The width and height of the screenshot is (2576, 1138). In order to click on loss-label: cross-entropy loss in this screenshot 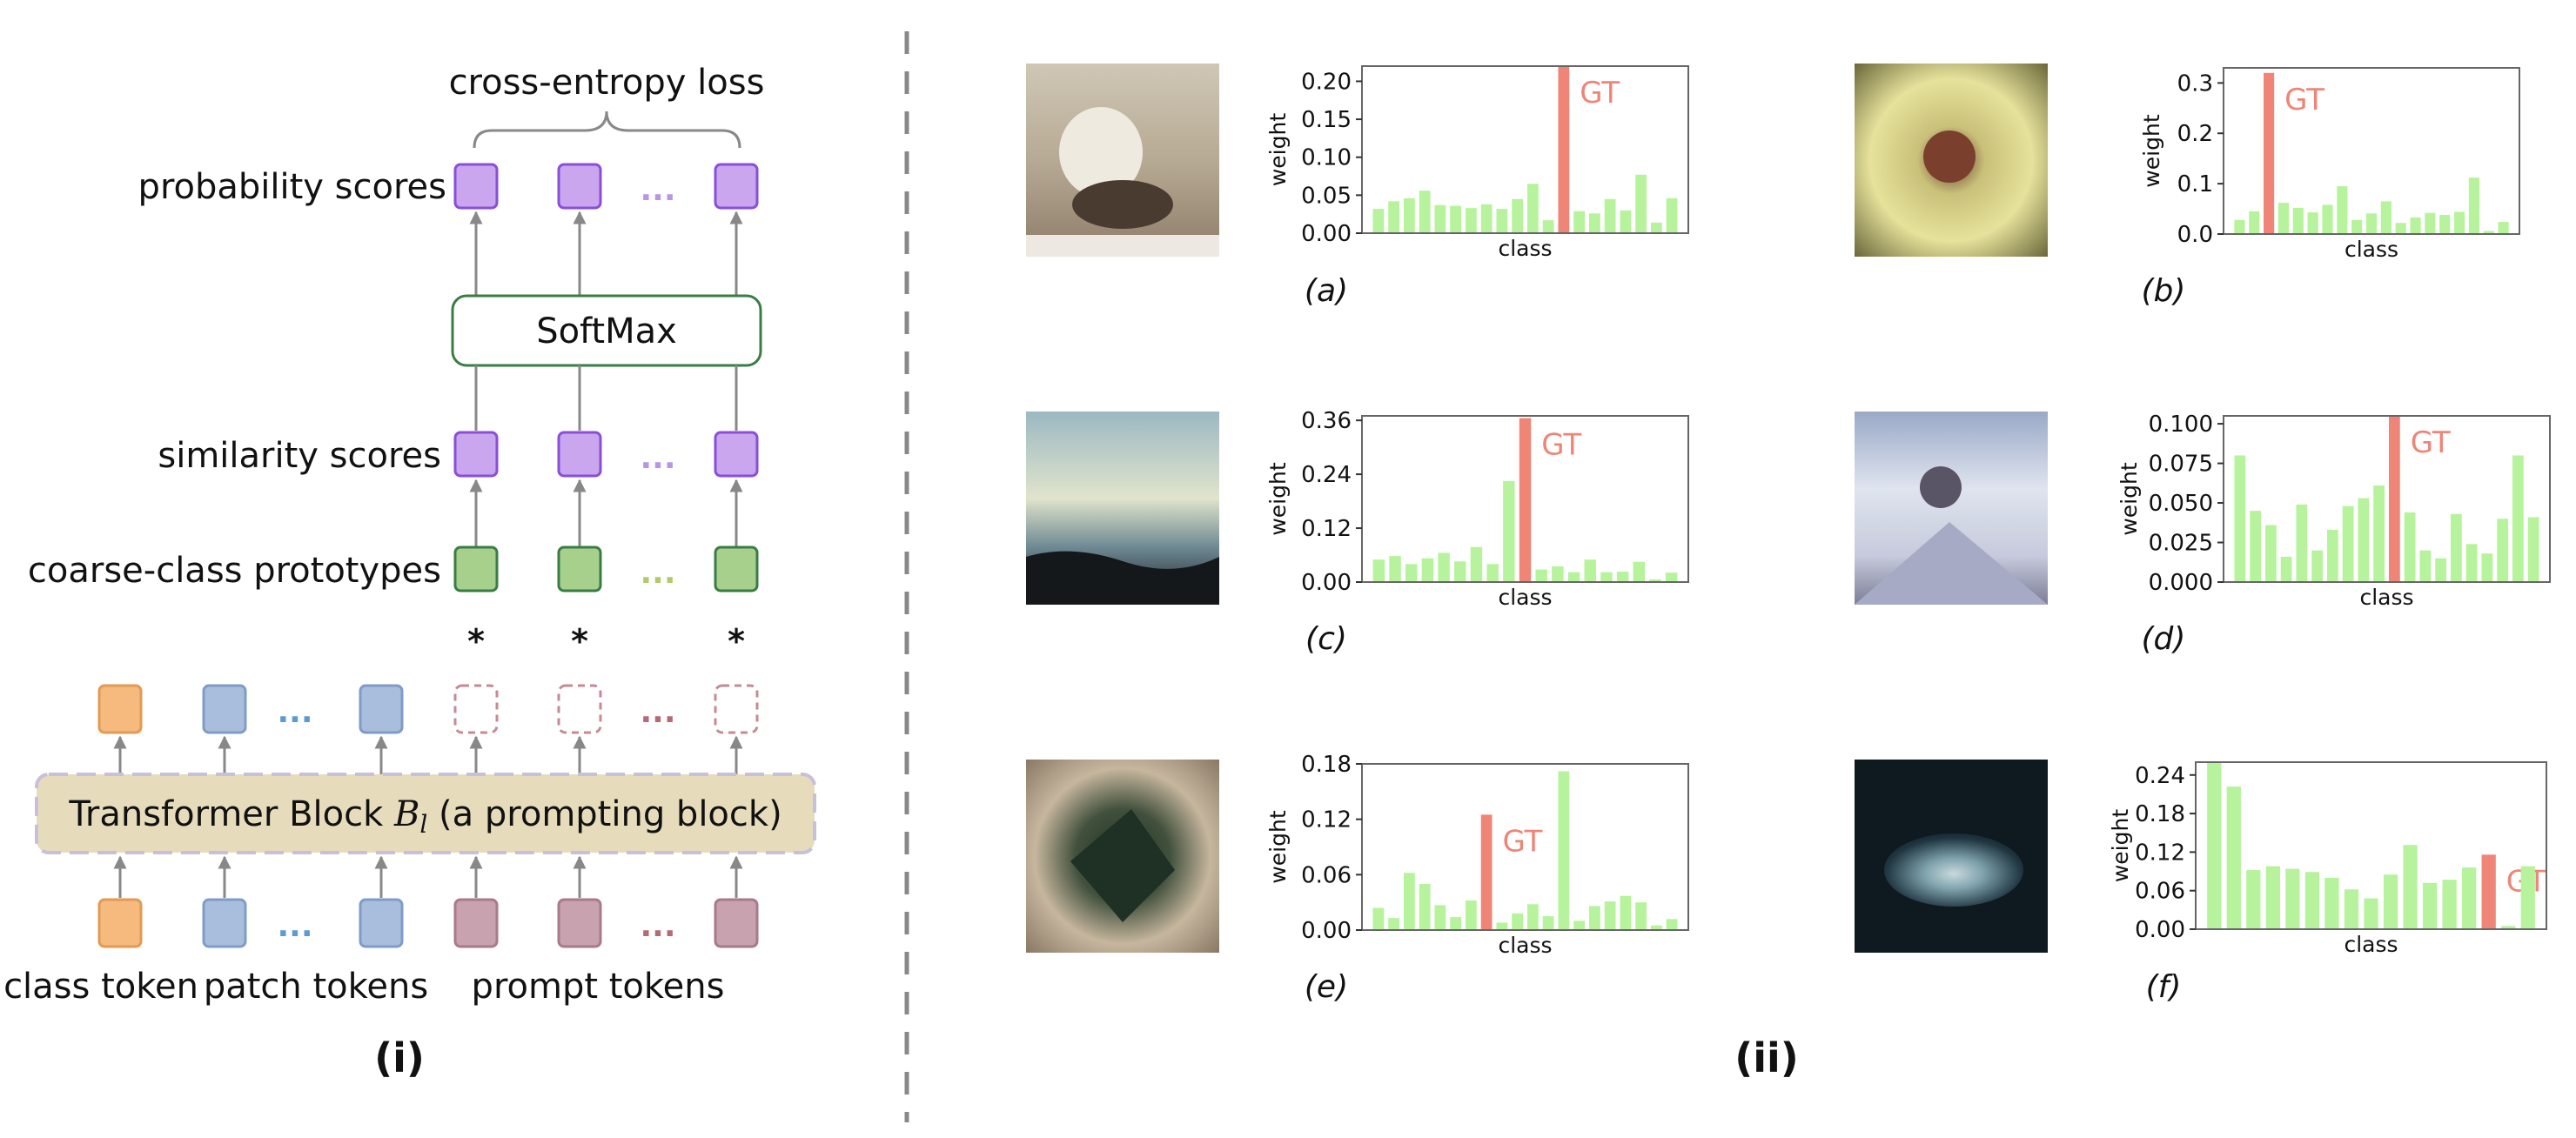, I will do `click(607, 83)`.